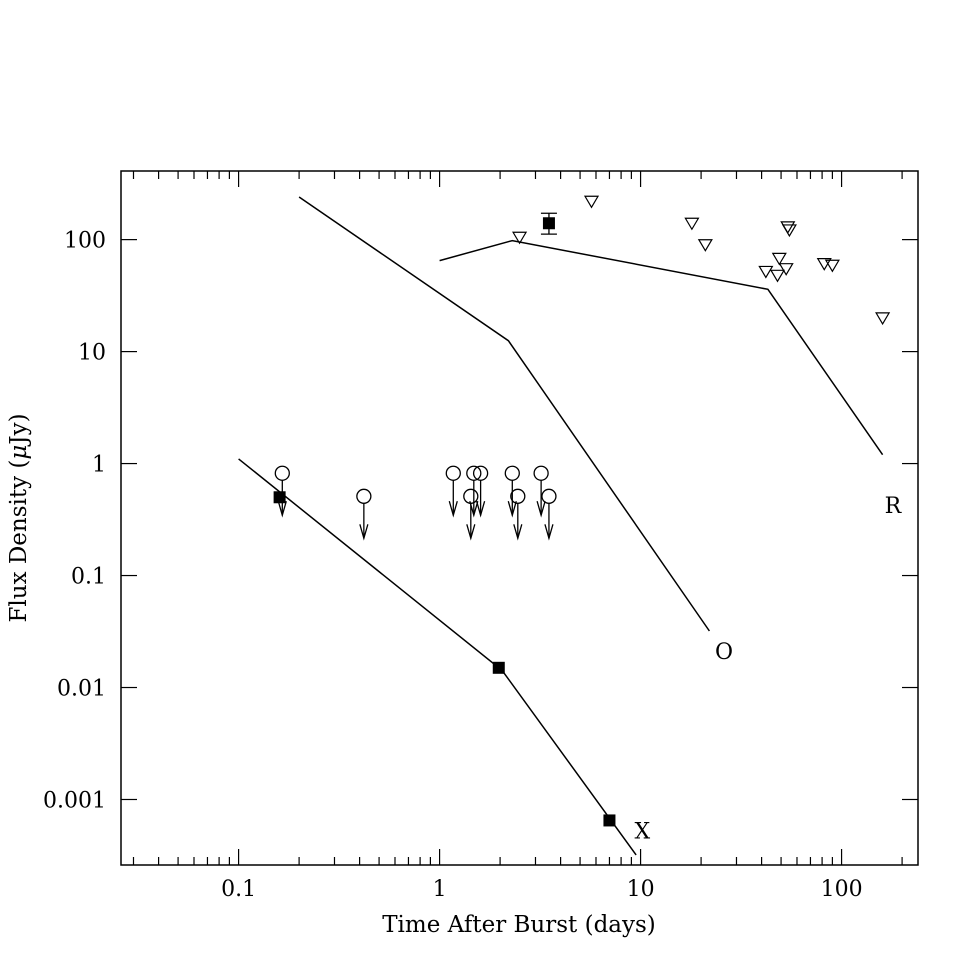 Image resolution: width=969 pixels, height=969 pixels. What do you see at coordinates (99, 465) in the screenshot?
I see `y-tick-label: 1` at bounding box center [99, 465].